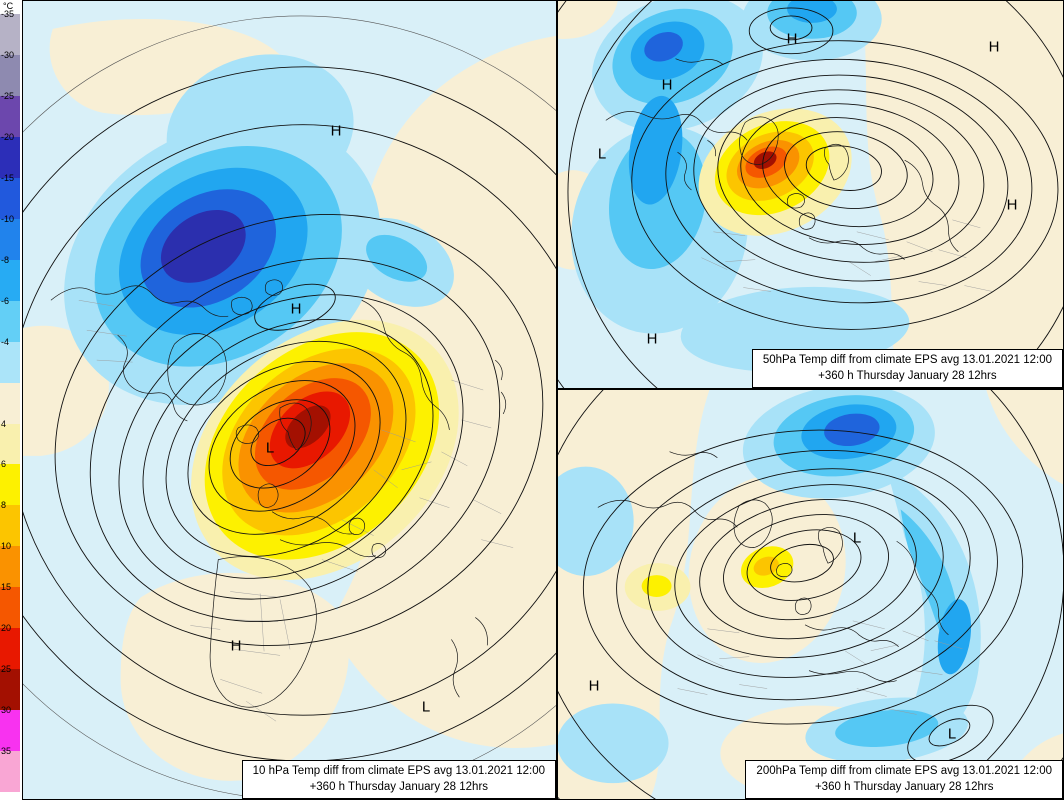 This screenshot has width=1064, height=800. I want to click on colorbar-tick-label: -10, so click(8, 218).